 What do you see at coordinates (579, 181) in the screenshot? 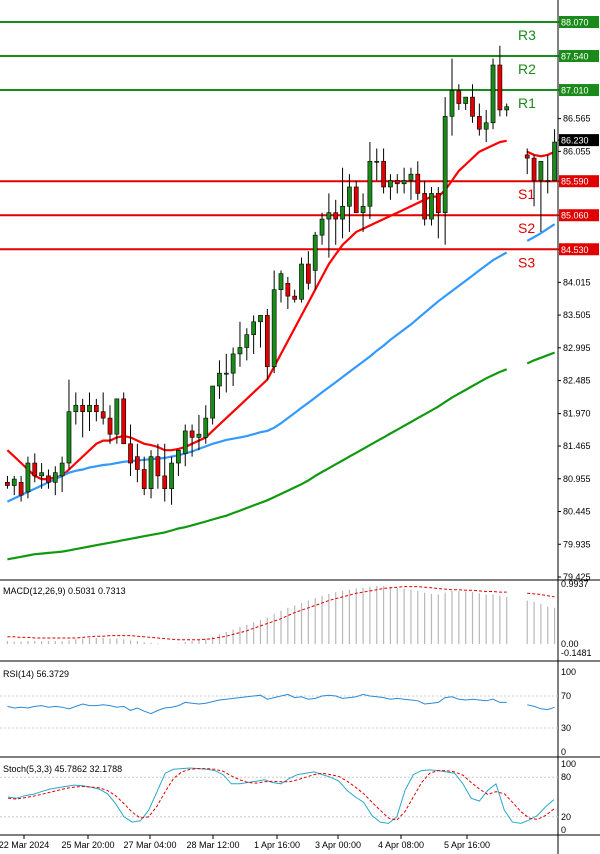
I see `pivot-price-tag-s1` at bounding box center [579, 181].